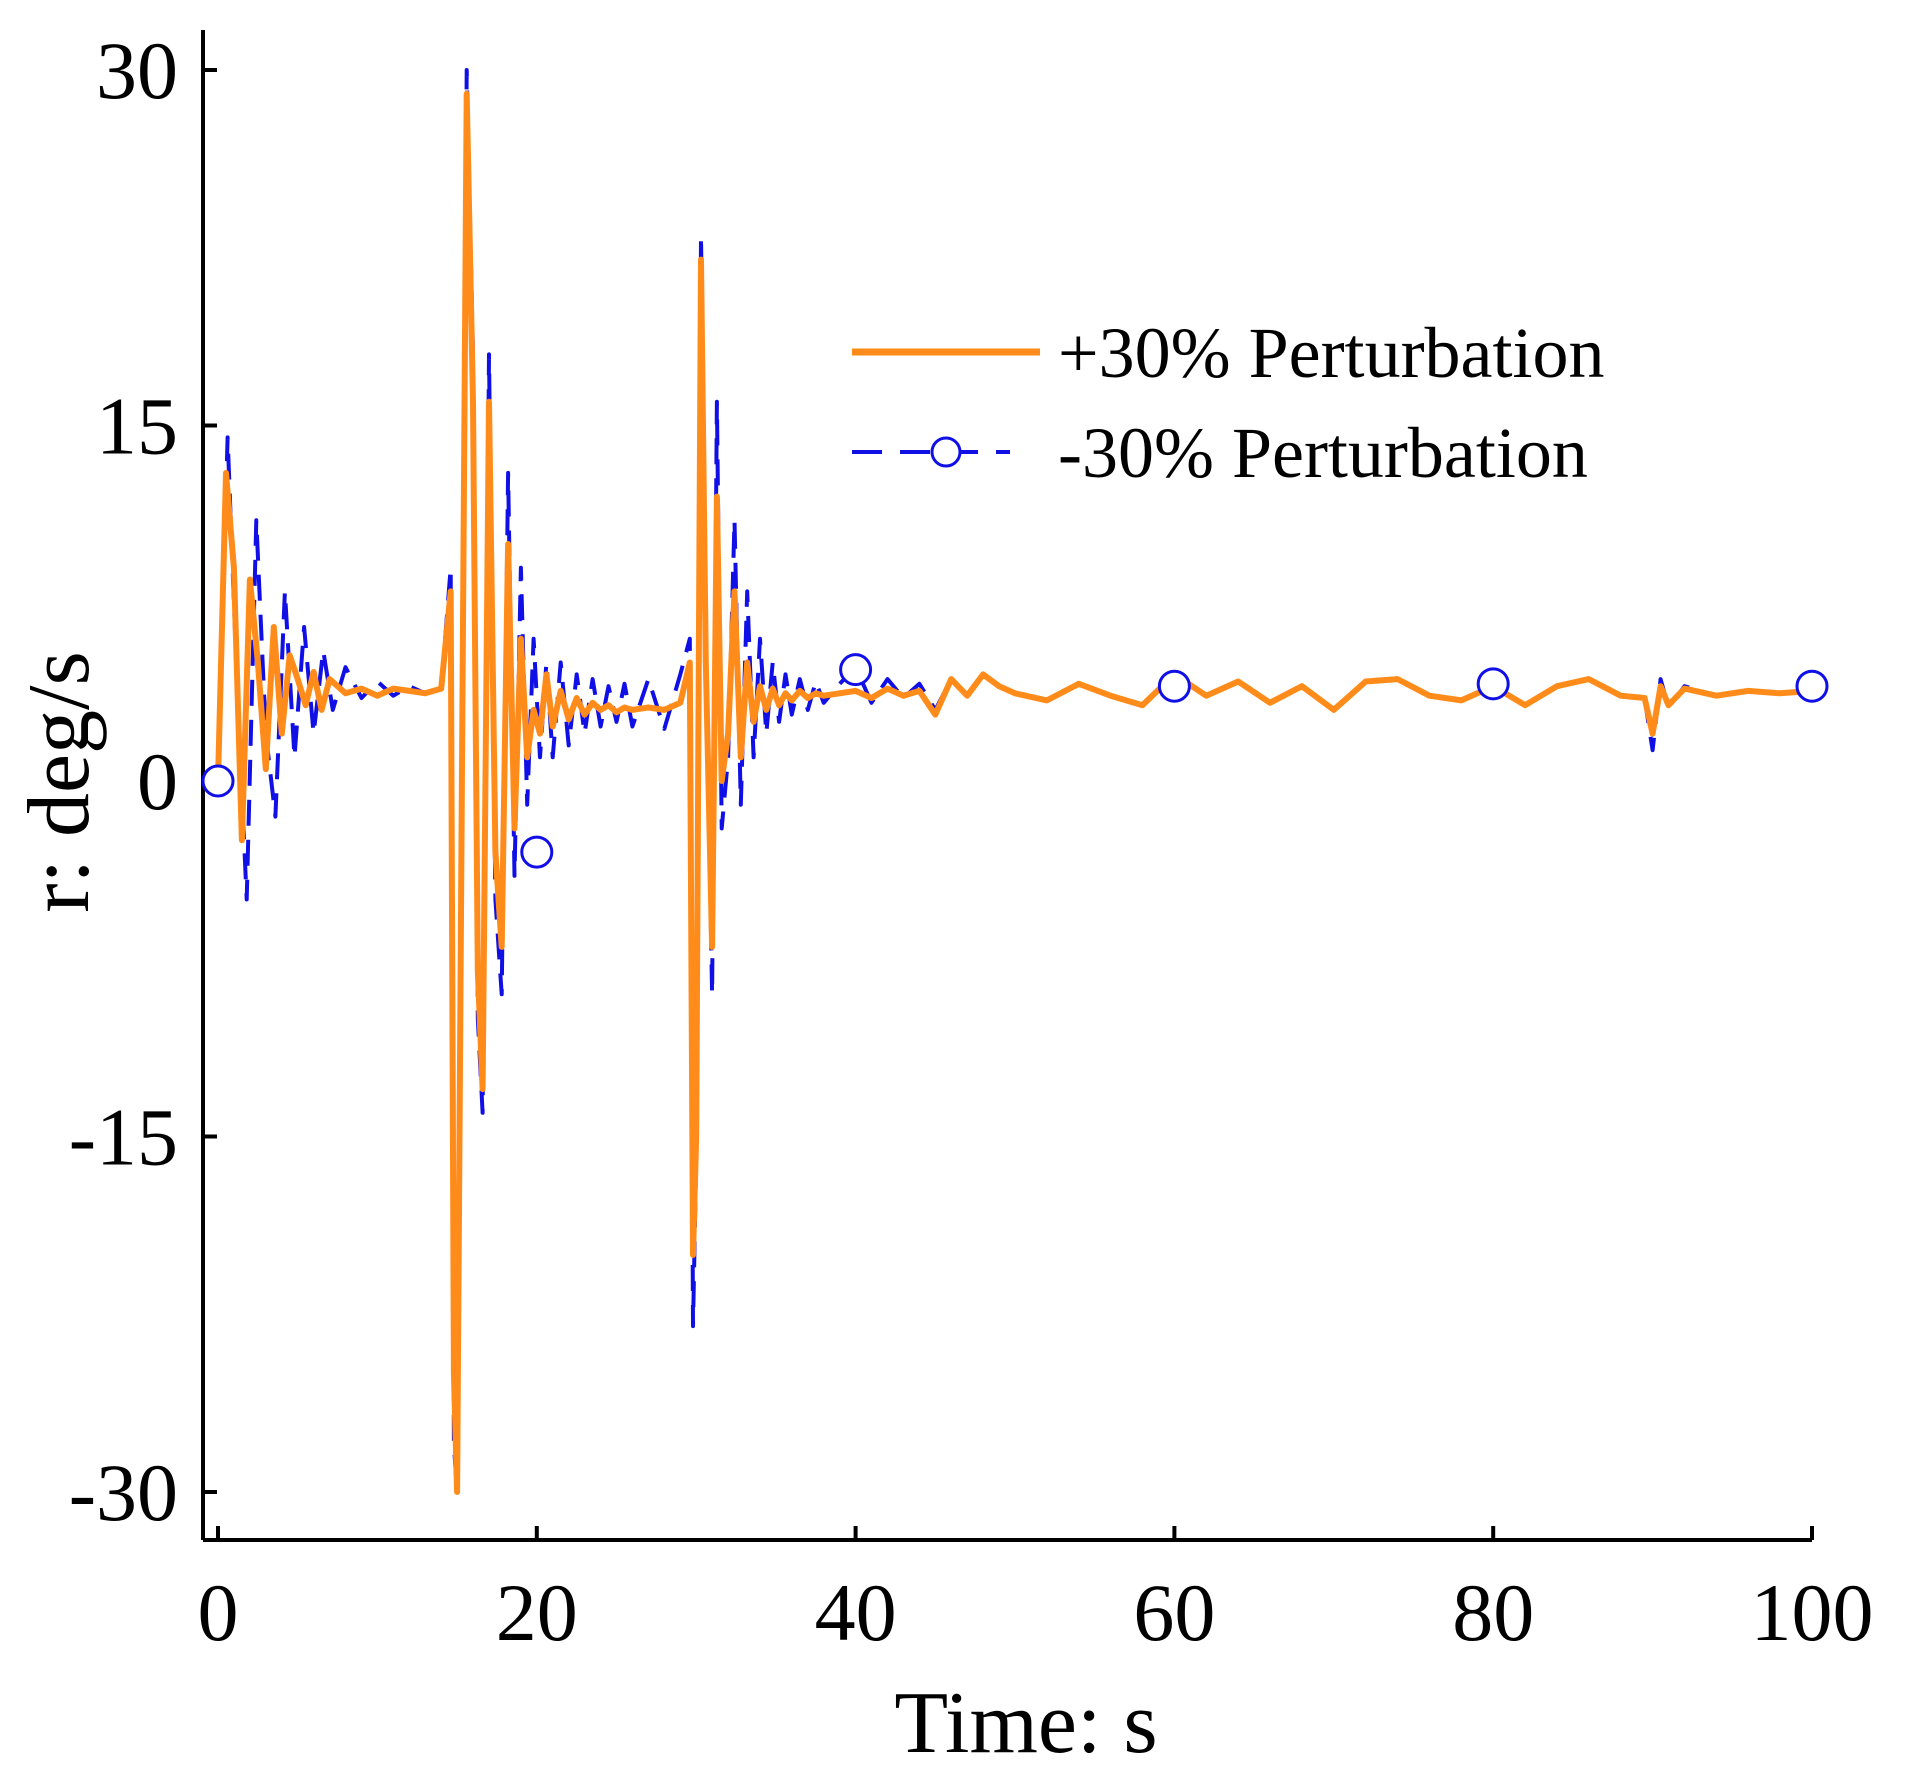 This screenshot has height=1771, width=1917. Describe the element at coordinates (123, 1492) in the screenshot. I see `y-tick-label: -30` at that location.